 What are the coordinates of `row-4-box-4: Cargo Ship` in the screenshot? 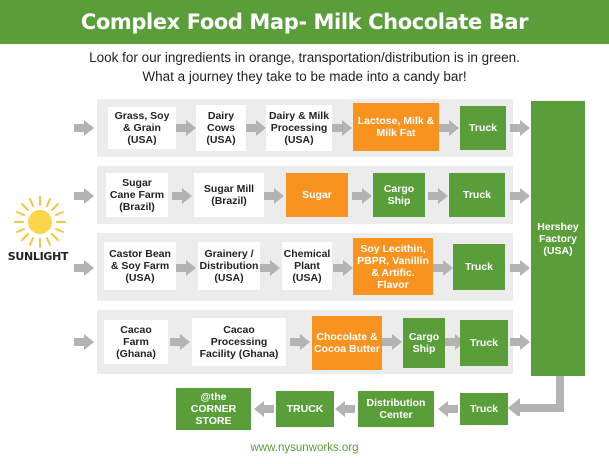 It's located at (424, 343).